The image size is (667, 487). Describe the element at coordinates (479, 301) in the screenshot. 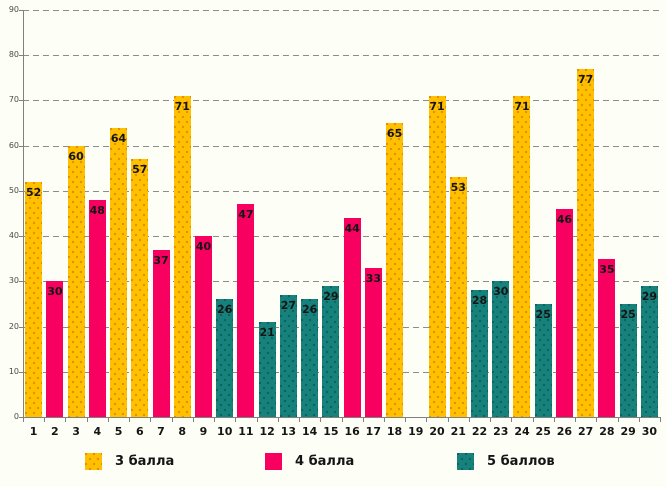

I see `bar-value-label: 28` at that location.